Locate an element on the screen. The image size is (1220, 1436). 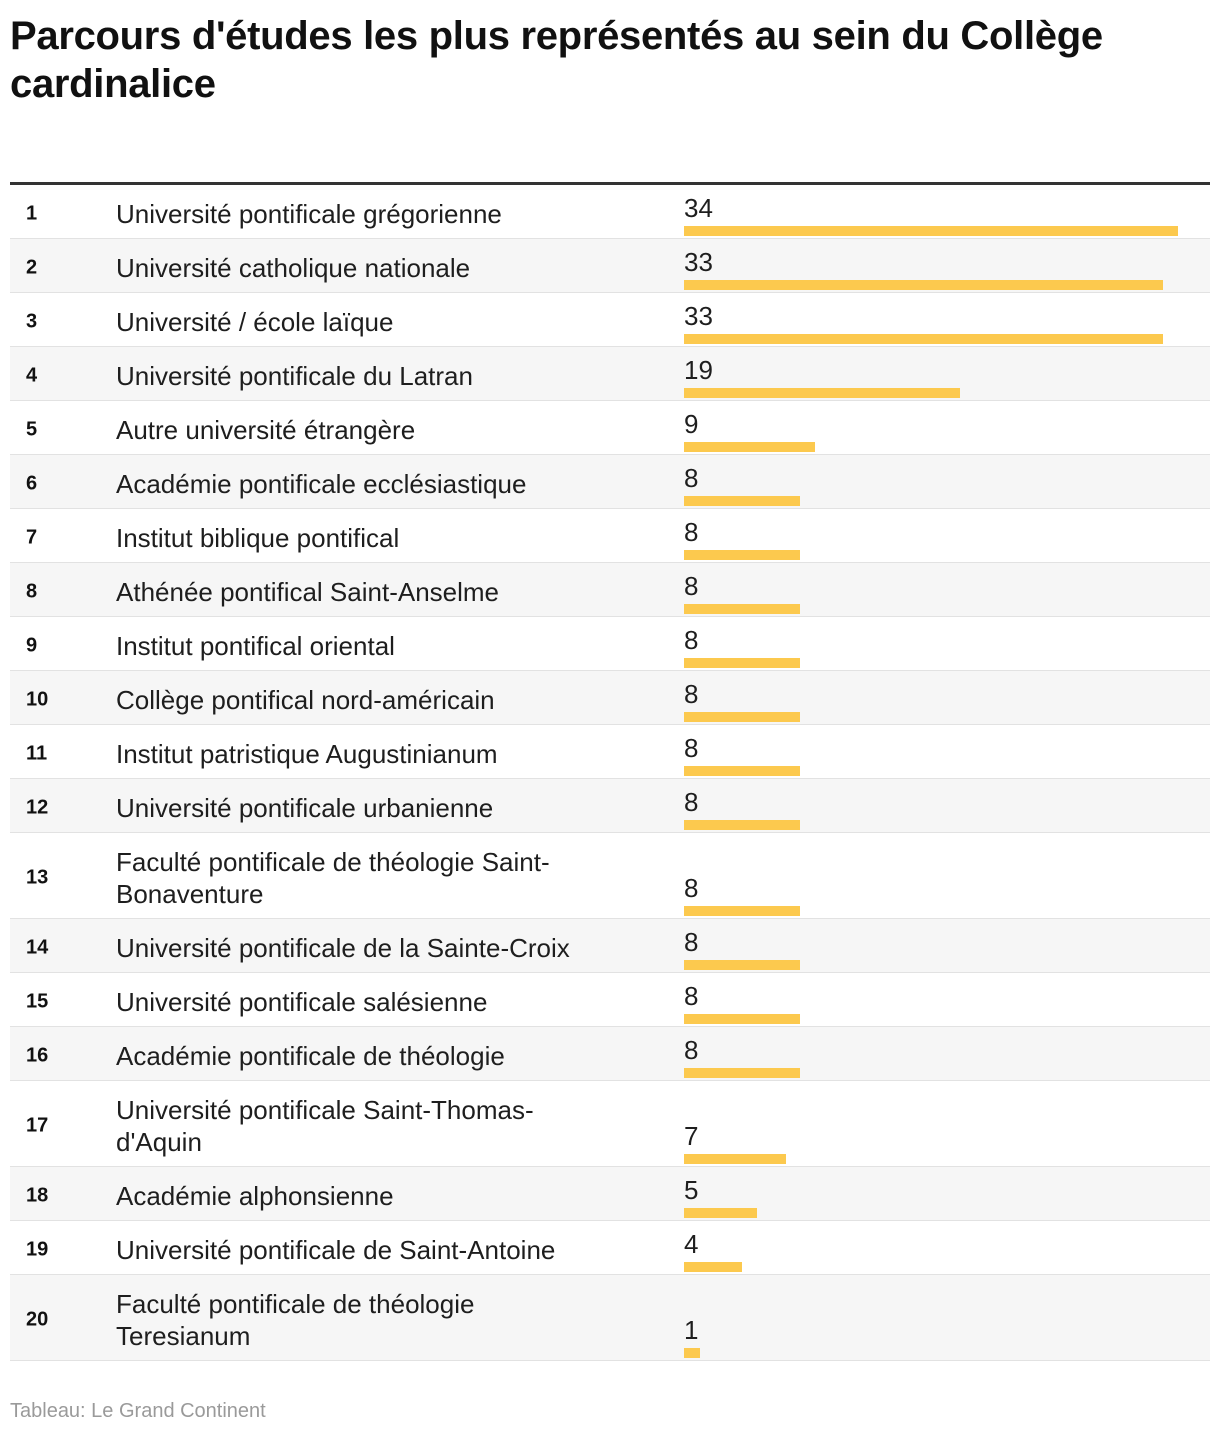
row-label: Institut pontifical oriental is located at coordinates (255, 646).